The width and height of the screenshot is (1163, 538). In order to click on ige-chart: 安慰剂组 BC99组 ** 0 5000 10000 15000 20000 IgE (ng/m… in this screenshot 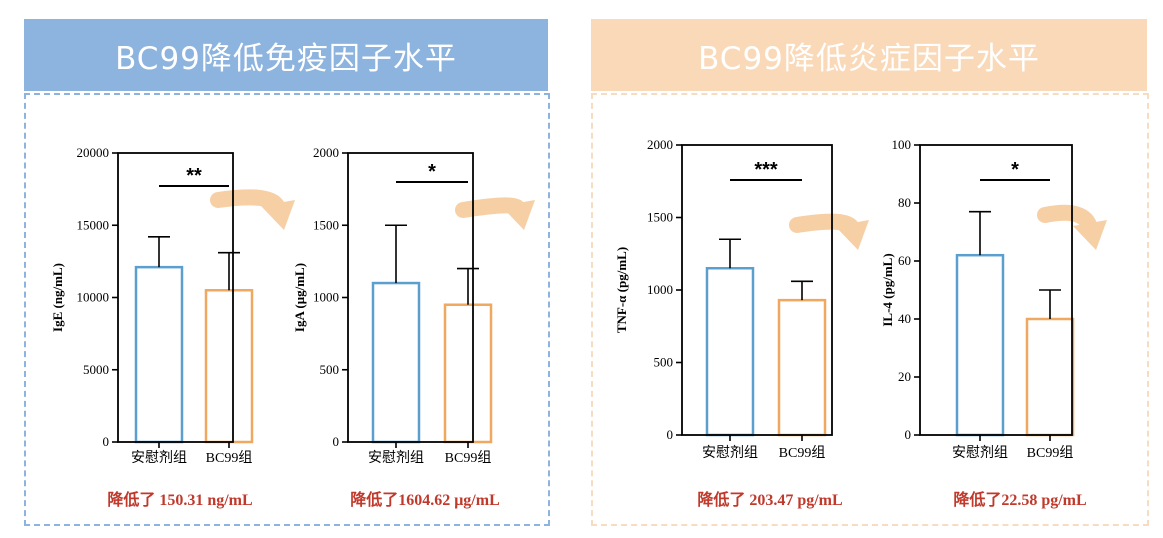, I will do `click(172, 305)`.